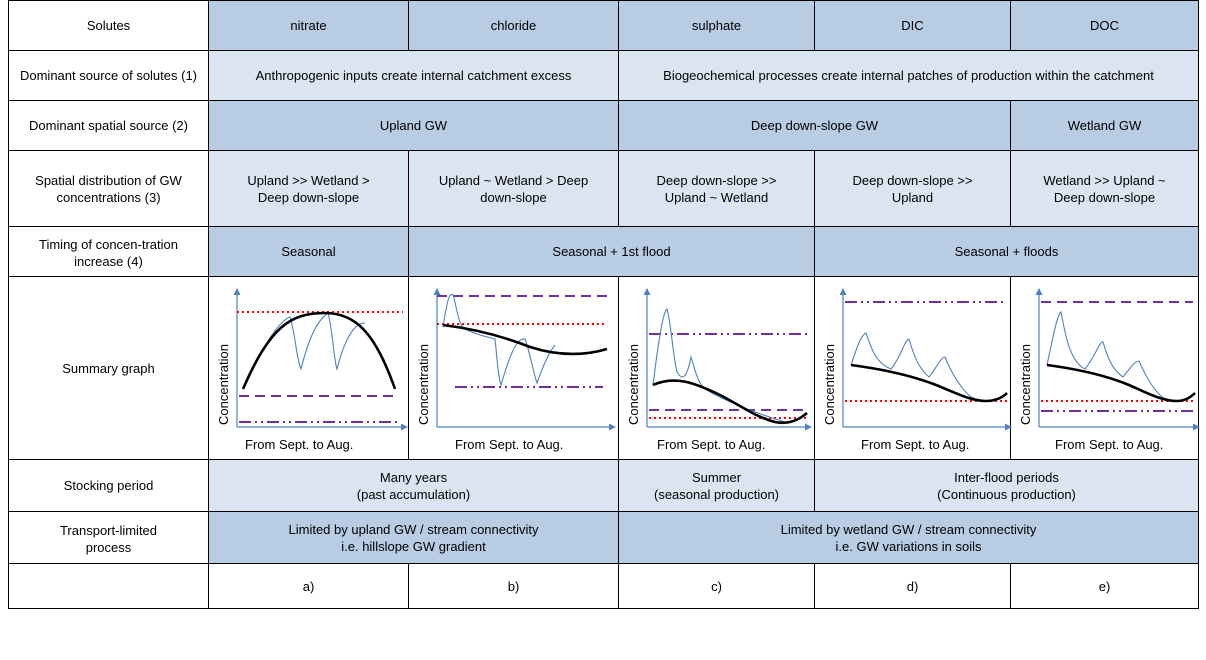  I want to click on label-summary-graph: Summary graph, so click(108, 368).